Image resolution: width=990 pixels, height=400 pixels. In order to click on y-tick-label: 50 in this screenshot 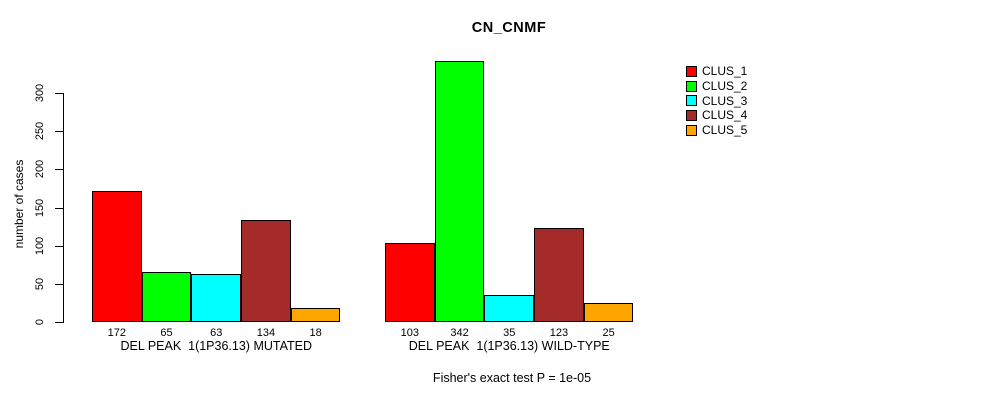, I will do `click(40, 283)`.